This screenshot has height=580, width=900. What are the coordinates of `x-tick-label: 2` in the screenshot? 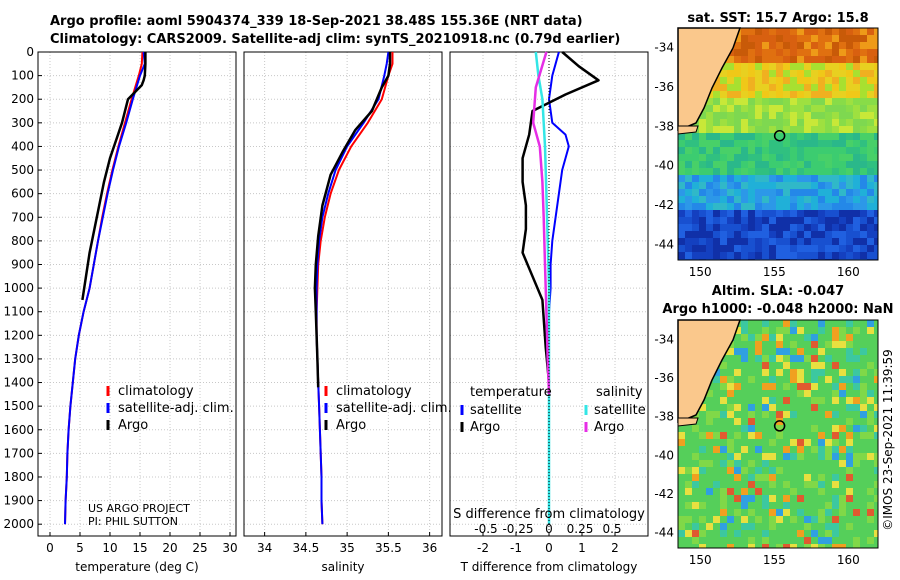 It's located at (615, 548).